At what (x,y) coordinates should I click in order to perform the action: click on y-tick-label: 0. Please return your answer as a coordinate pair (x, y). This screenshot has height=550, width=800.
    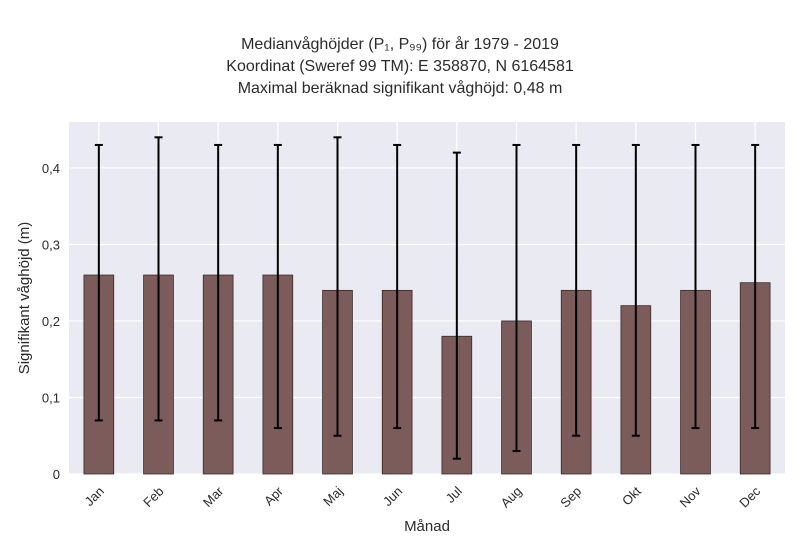
    Looking at the image, I should click on (56, 474).